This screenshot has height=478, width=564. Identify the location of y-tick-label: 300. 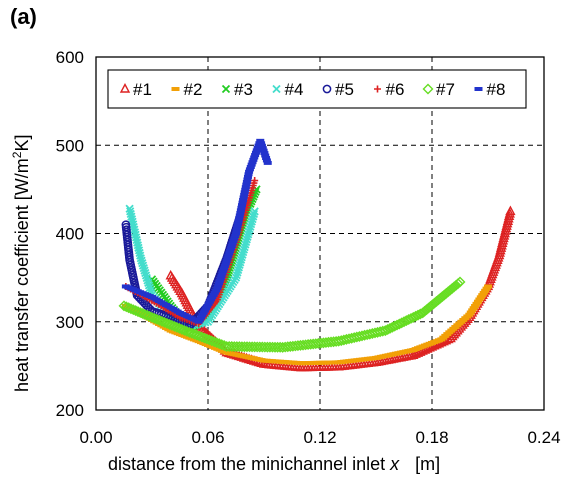
(70, 322).